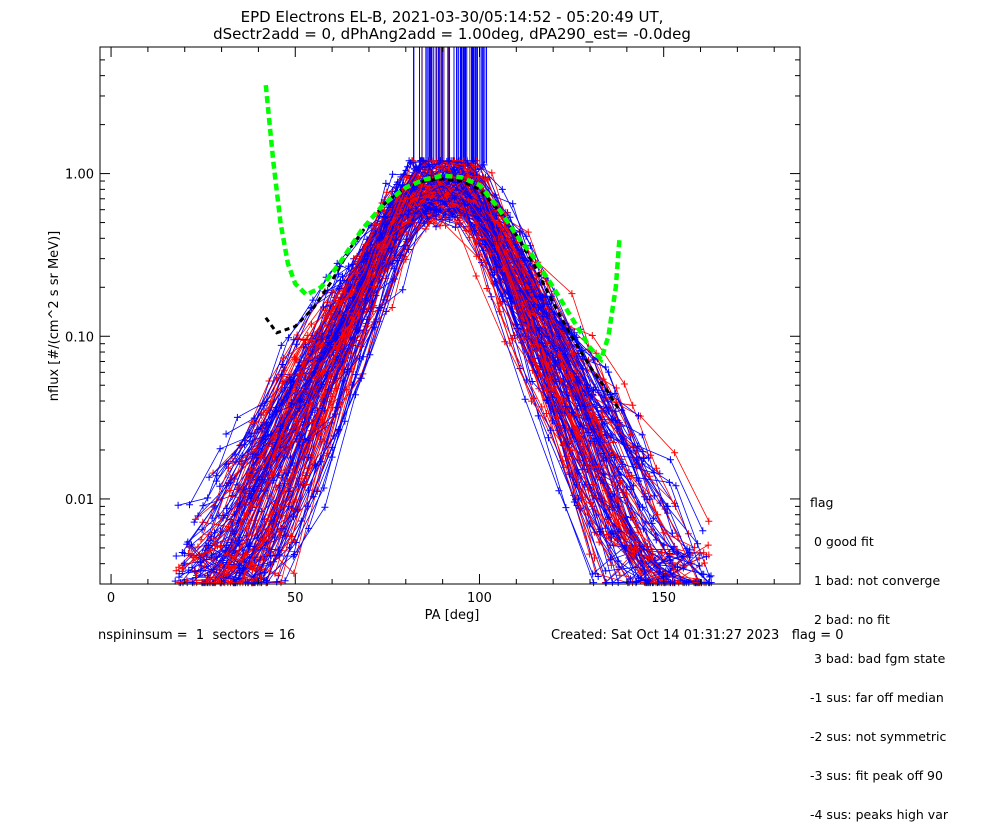 The height and width of the screenshot is (834, 1000). I want to click on x-tick-label: 0, so click(111, 598).